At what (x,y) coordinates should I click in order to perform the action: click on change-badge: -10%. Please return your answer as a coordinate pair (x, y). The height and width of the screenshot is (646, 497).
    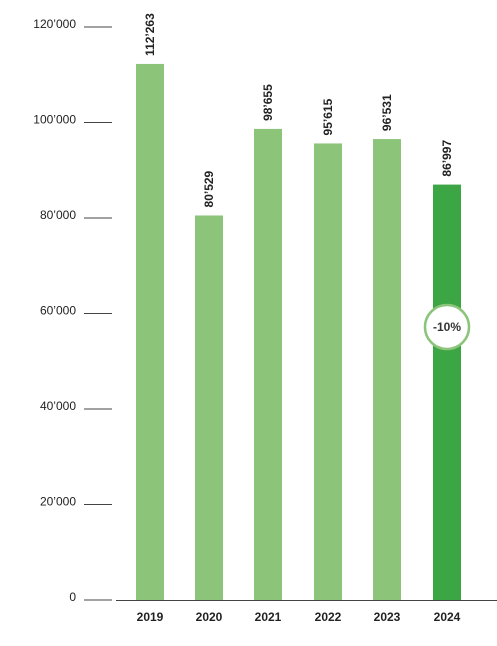
    Looking at the image, I should click on (447, 327).